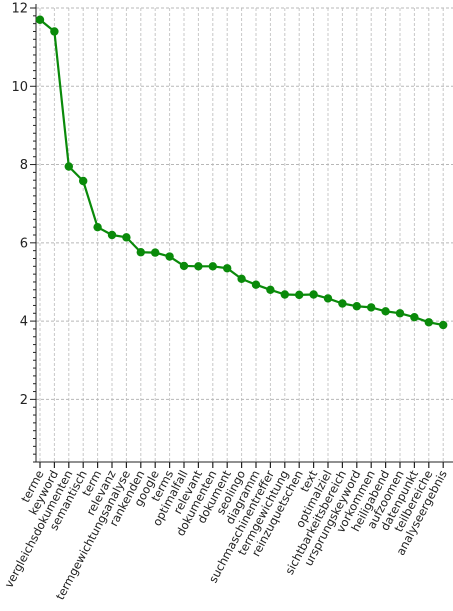  What do you see at coordinates (23, 232) in the screenshot?
I see `y-axis-ticks: 2 4 6 8 10 12` at bounding box center [23, 232].